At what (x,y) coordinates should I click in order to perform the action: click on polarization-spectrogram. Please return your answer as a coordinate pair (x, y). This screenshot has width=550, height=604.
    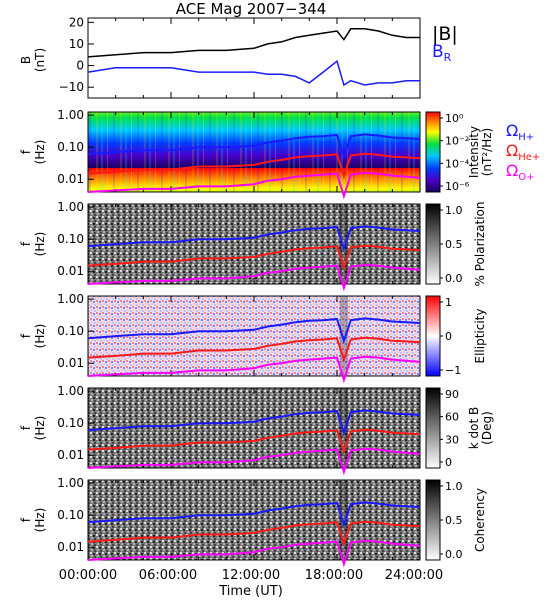
    Looking at the image, I should click on (254, 244).